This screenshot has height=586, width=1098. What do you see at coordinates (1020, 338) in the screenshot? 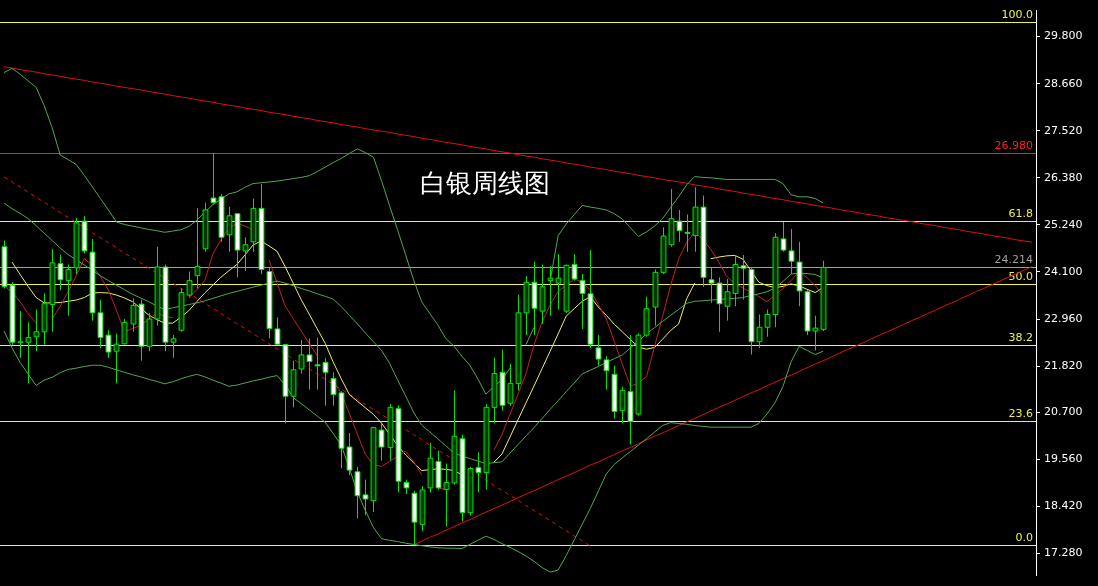
I see `annotation: 38.2` at bounding box center [1020, 338].